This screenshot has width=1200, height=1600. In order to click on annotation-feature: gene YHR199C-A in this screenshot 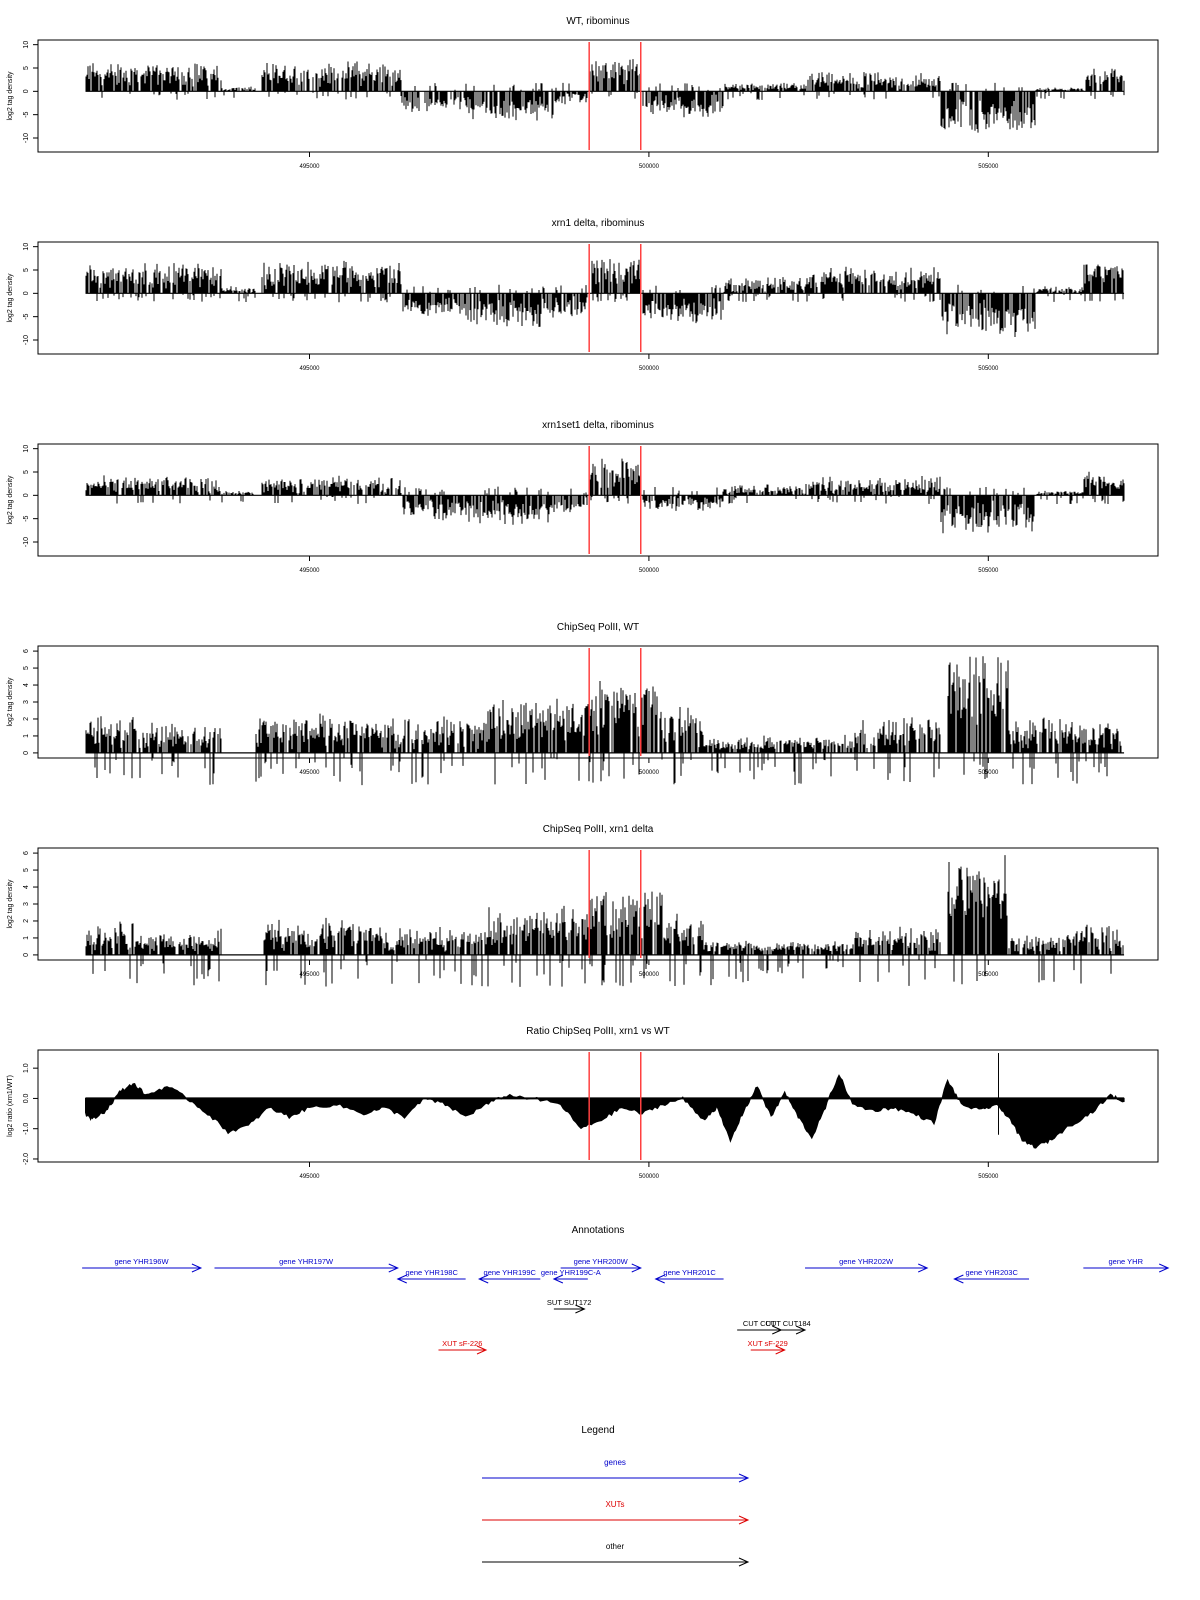, I will do `click(571, 1276)`.